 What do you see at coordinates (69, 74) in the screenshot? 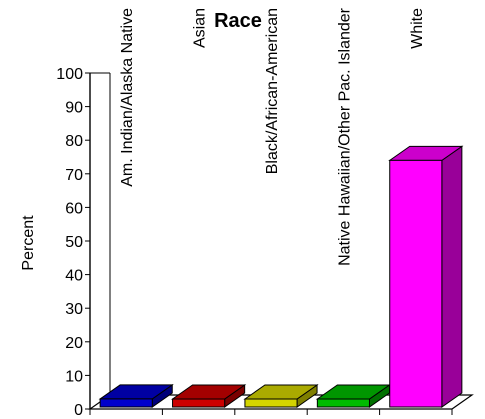
I see `y-tick-label: 100` at bounding box center [69, 74].